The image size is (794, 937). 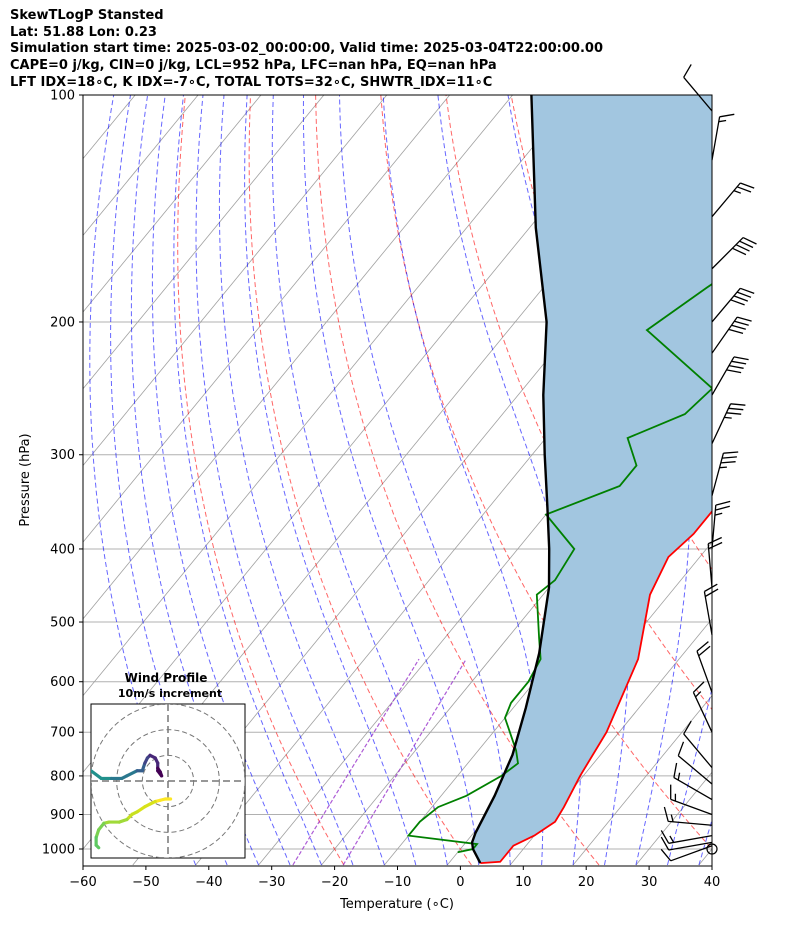 I want to click on hodograph-title: Wind Profile, so click(x=166, y=678).